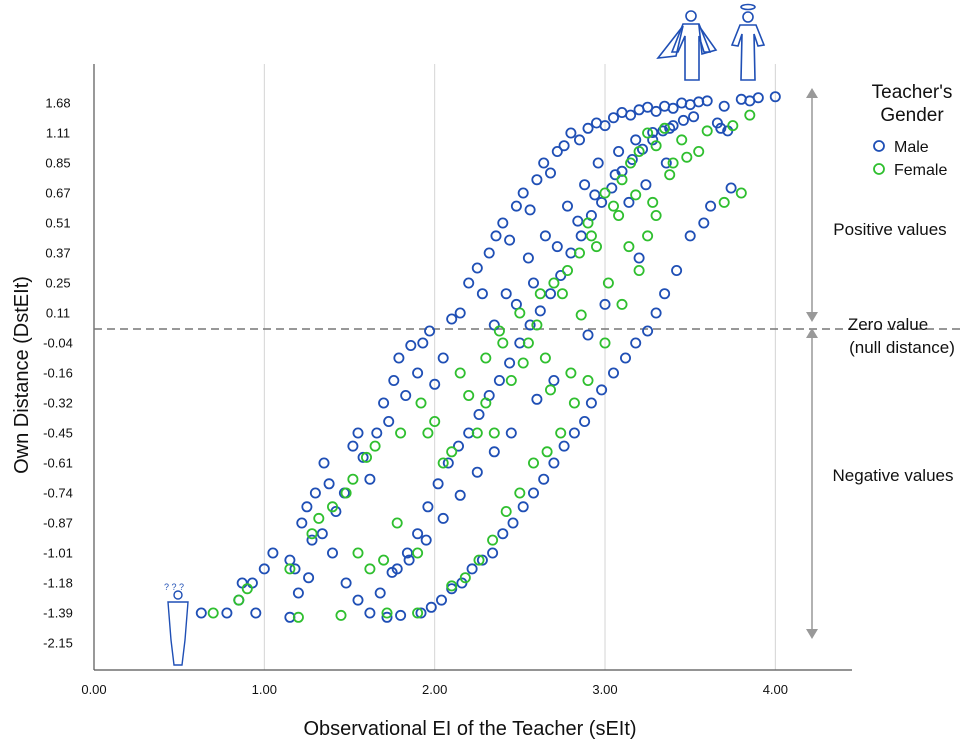  Describe the element at coordinates (469, 729) in the screenshot. I see `x-axis-title: Observational EI of the Teacher (sEIt)` at that location.